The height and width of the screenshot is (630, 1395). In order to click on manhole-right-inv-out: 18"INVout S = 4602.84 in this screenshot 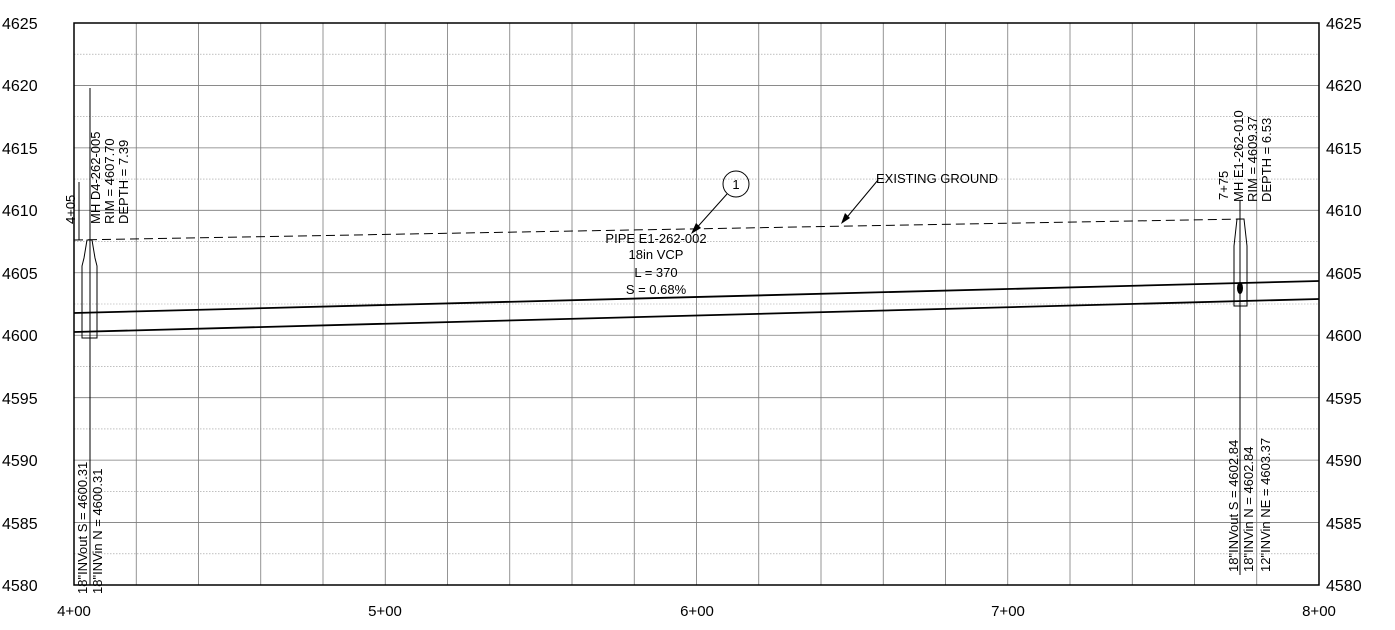, I will do `click(1233, 506)`.